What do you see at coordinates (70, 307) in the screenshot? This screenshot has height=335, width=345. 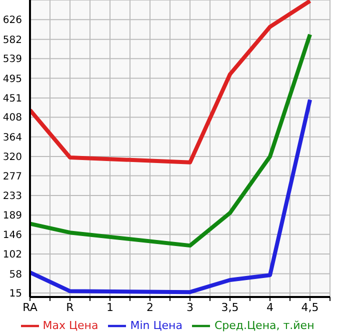 I see `x-tick-label: R` at bounding box center [70, 307].